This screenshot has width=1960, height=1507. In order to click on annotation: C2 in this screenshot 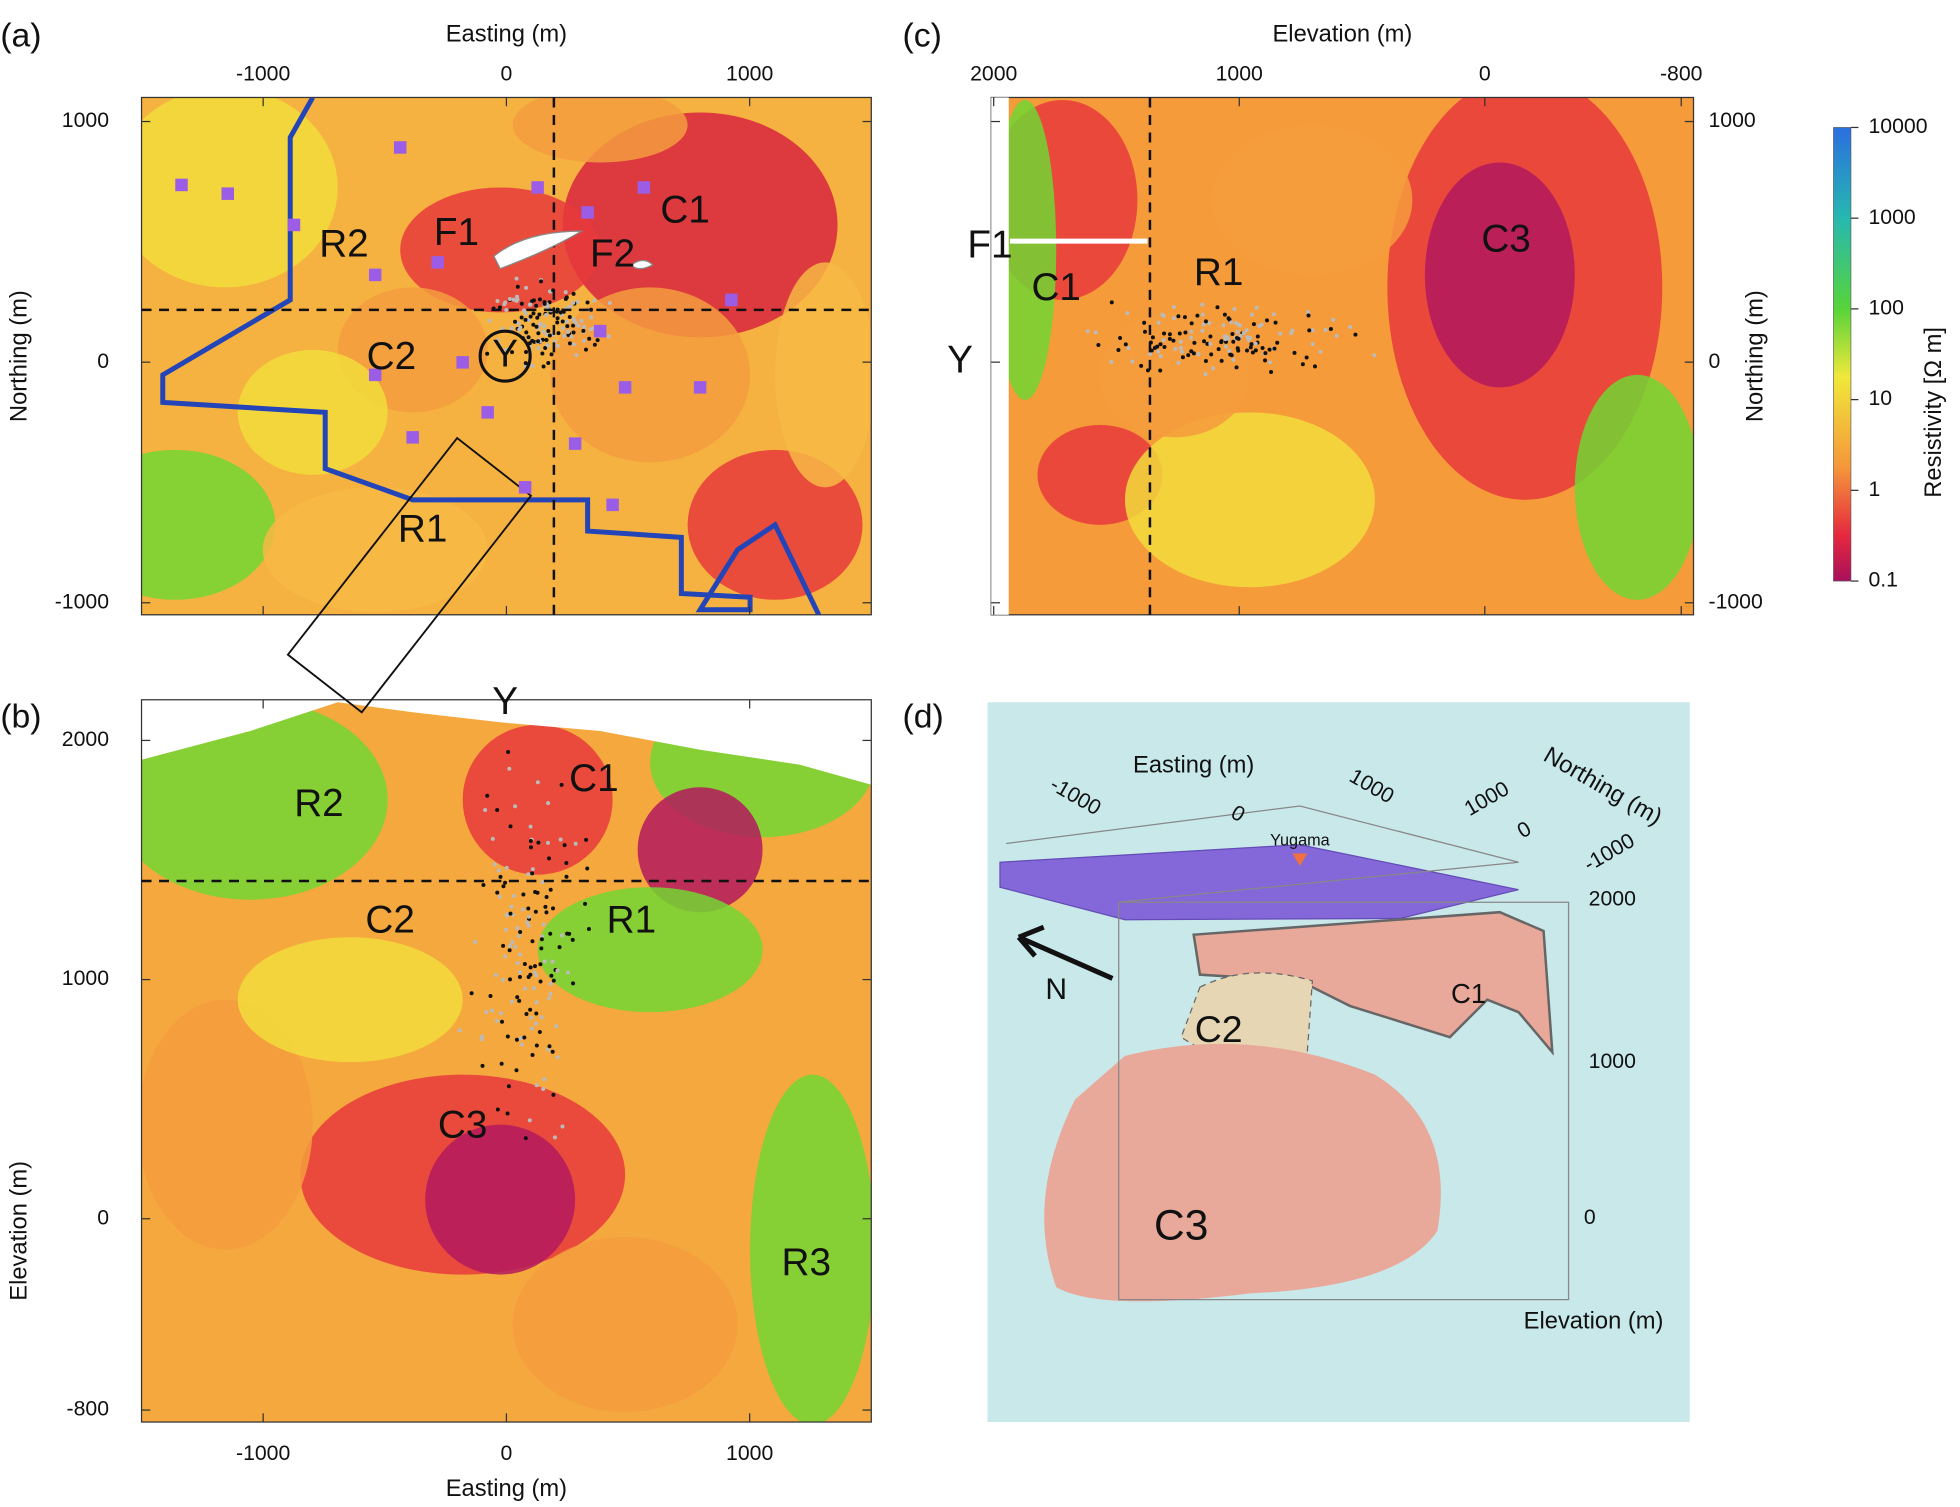, I will do `click(389, 919)`.